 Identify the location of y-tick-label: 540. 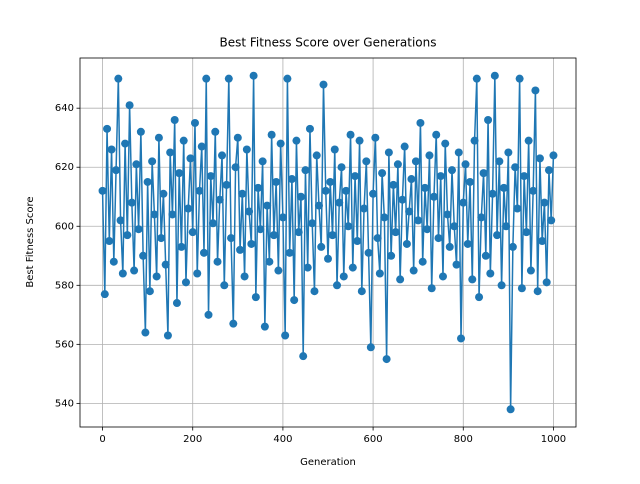
(64, 403).